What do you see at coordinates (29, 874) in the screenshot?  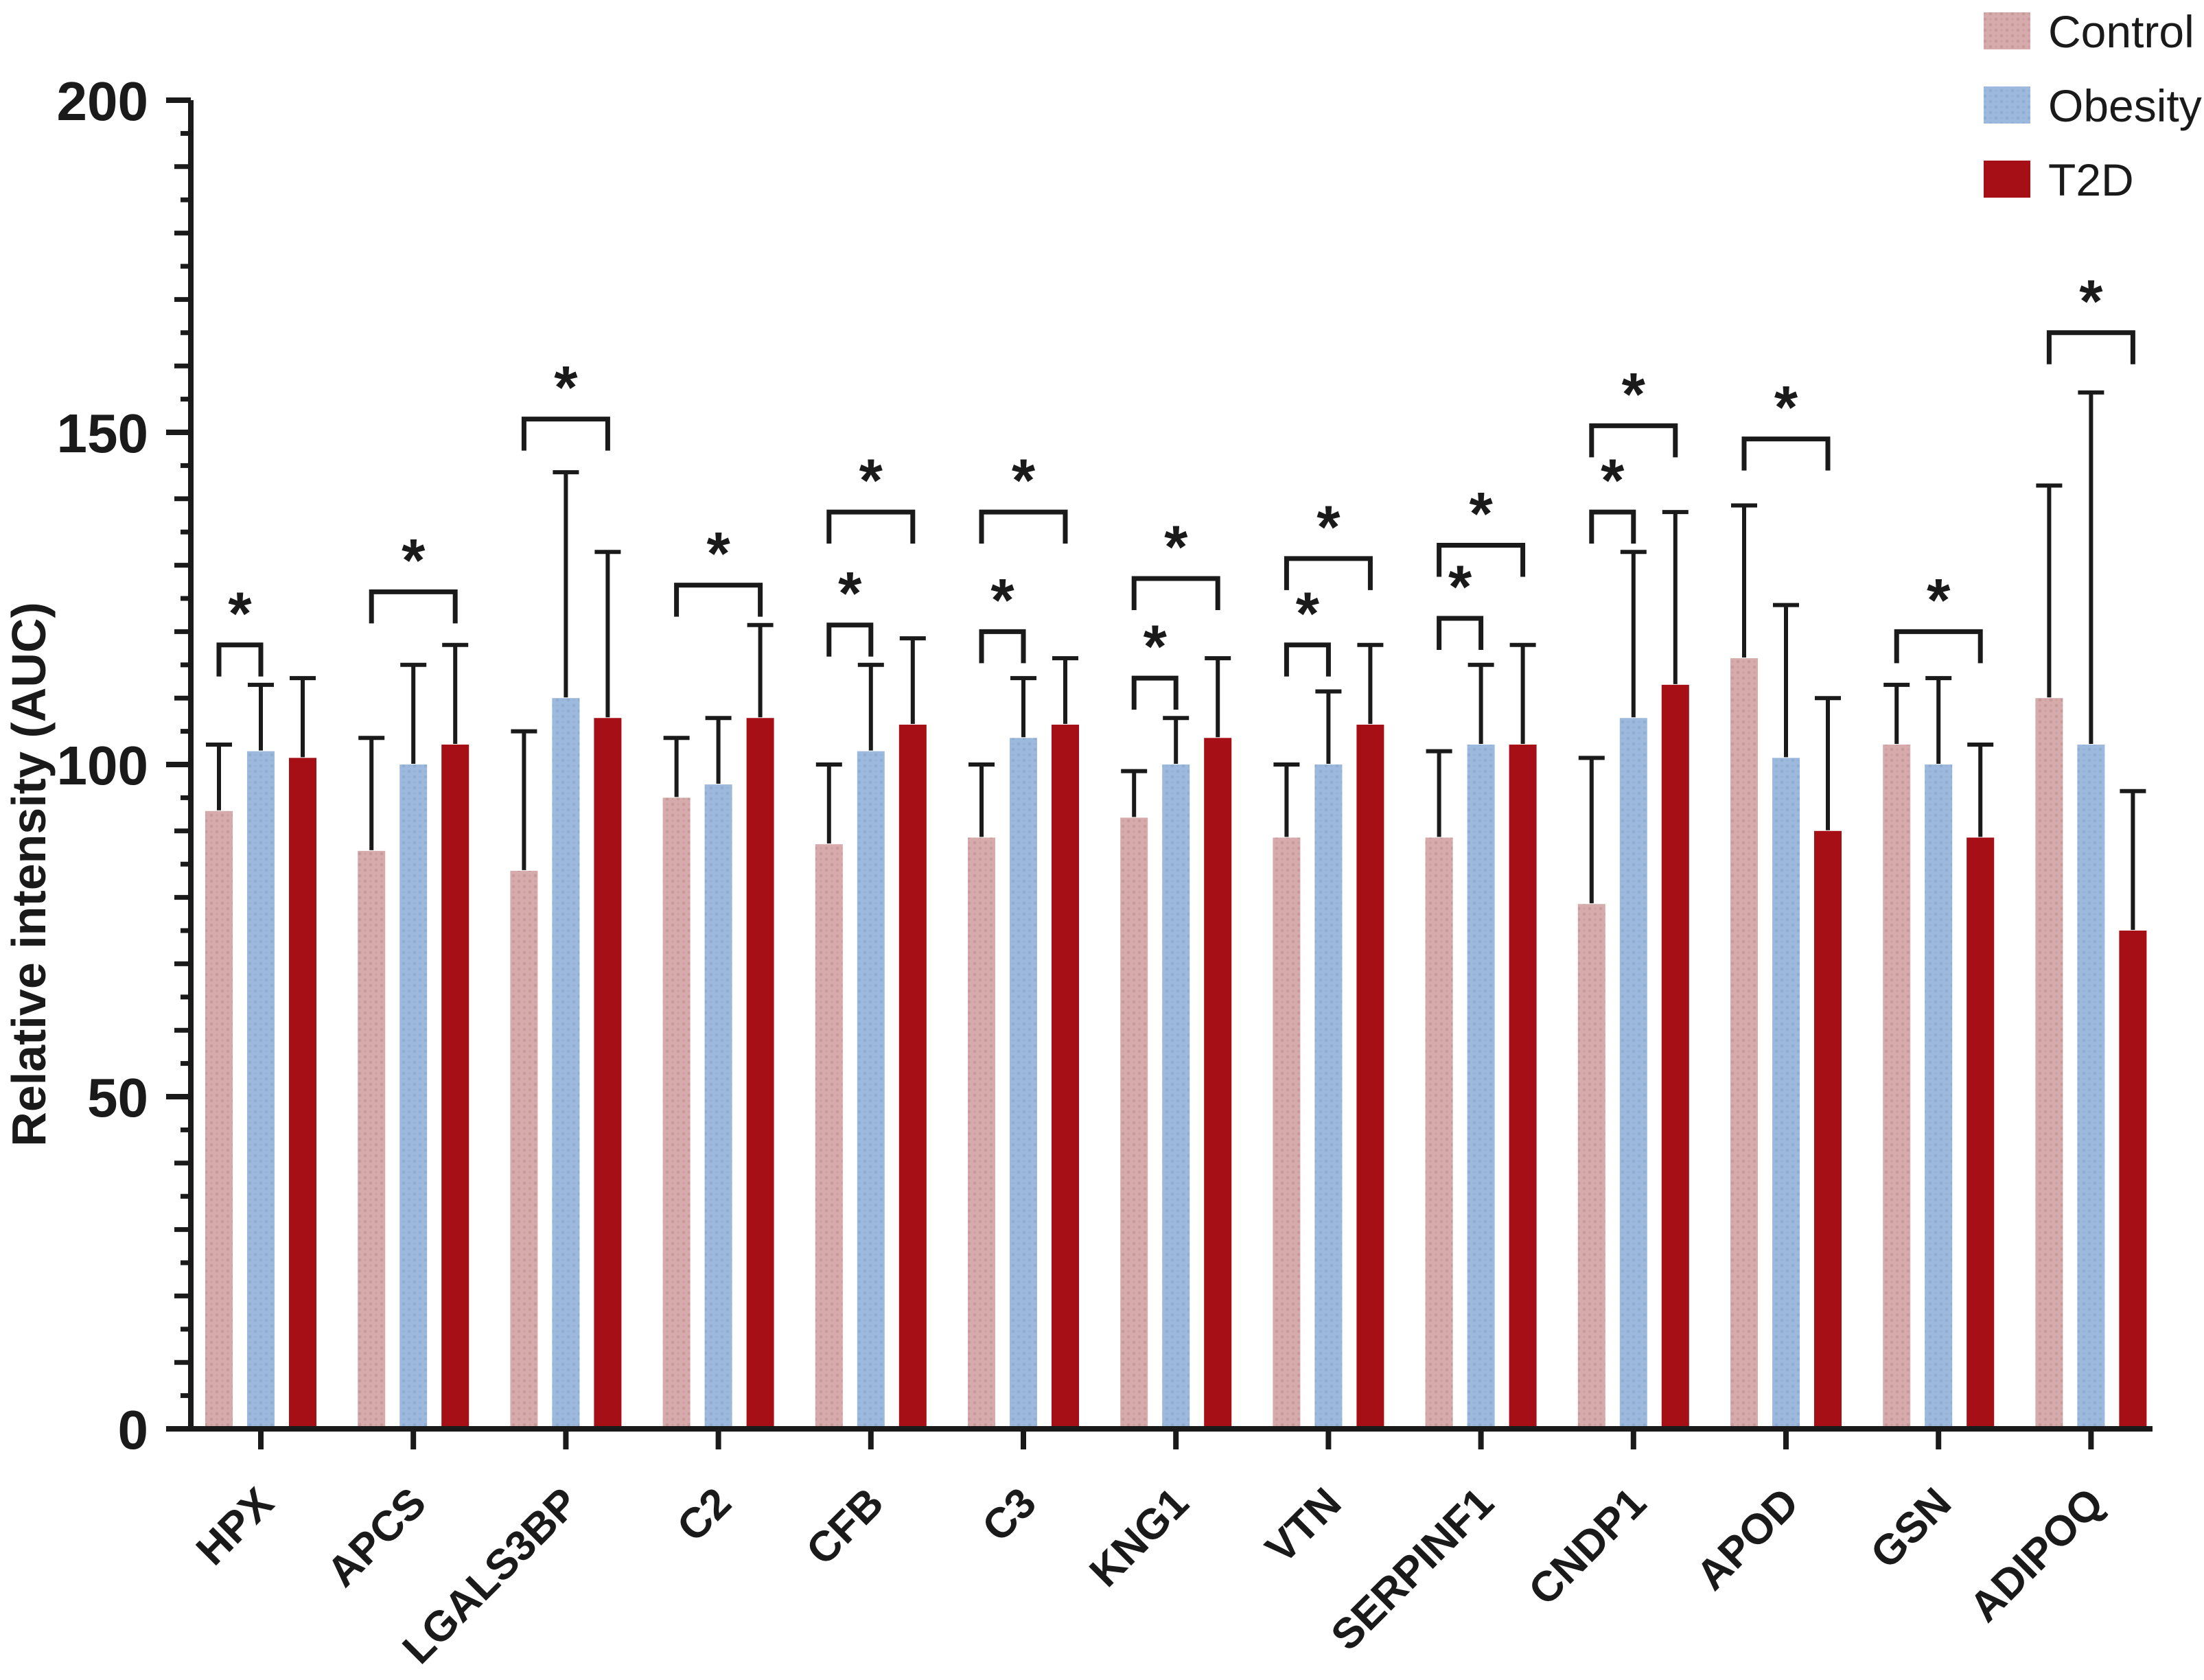 I see `y-axis-title: Relative intensity (AUC)` at bounding box center [29, 874].